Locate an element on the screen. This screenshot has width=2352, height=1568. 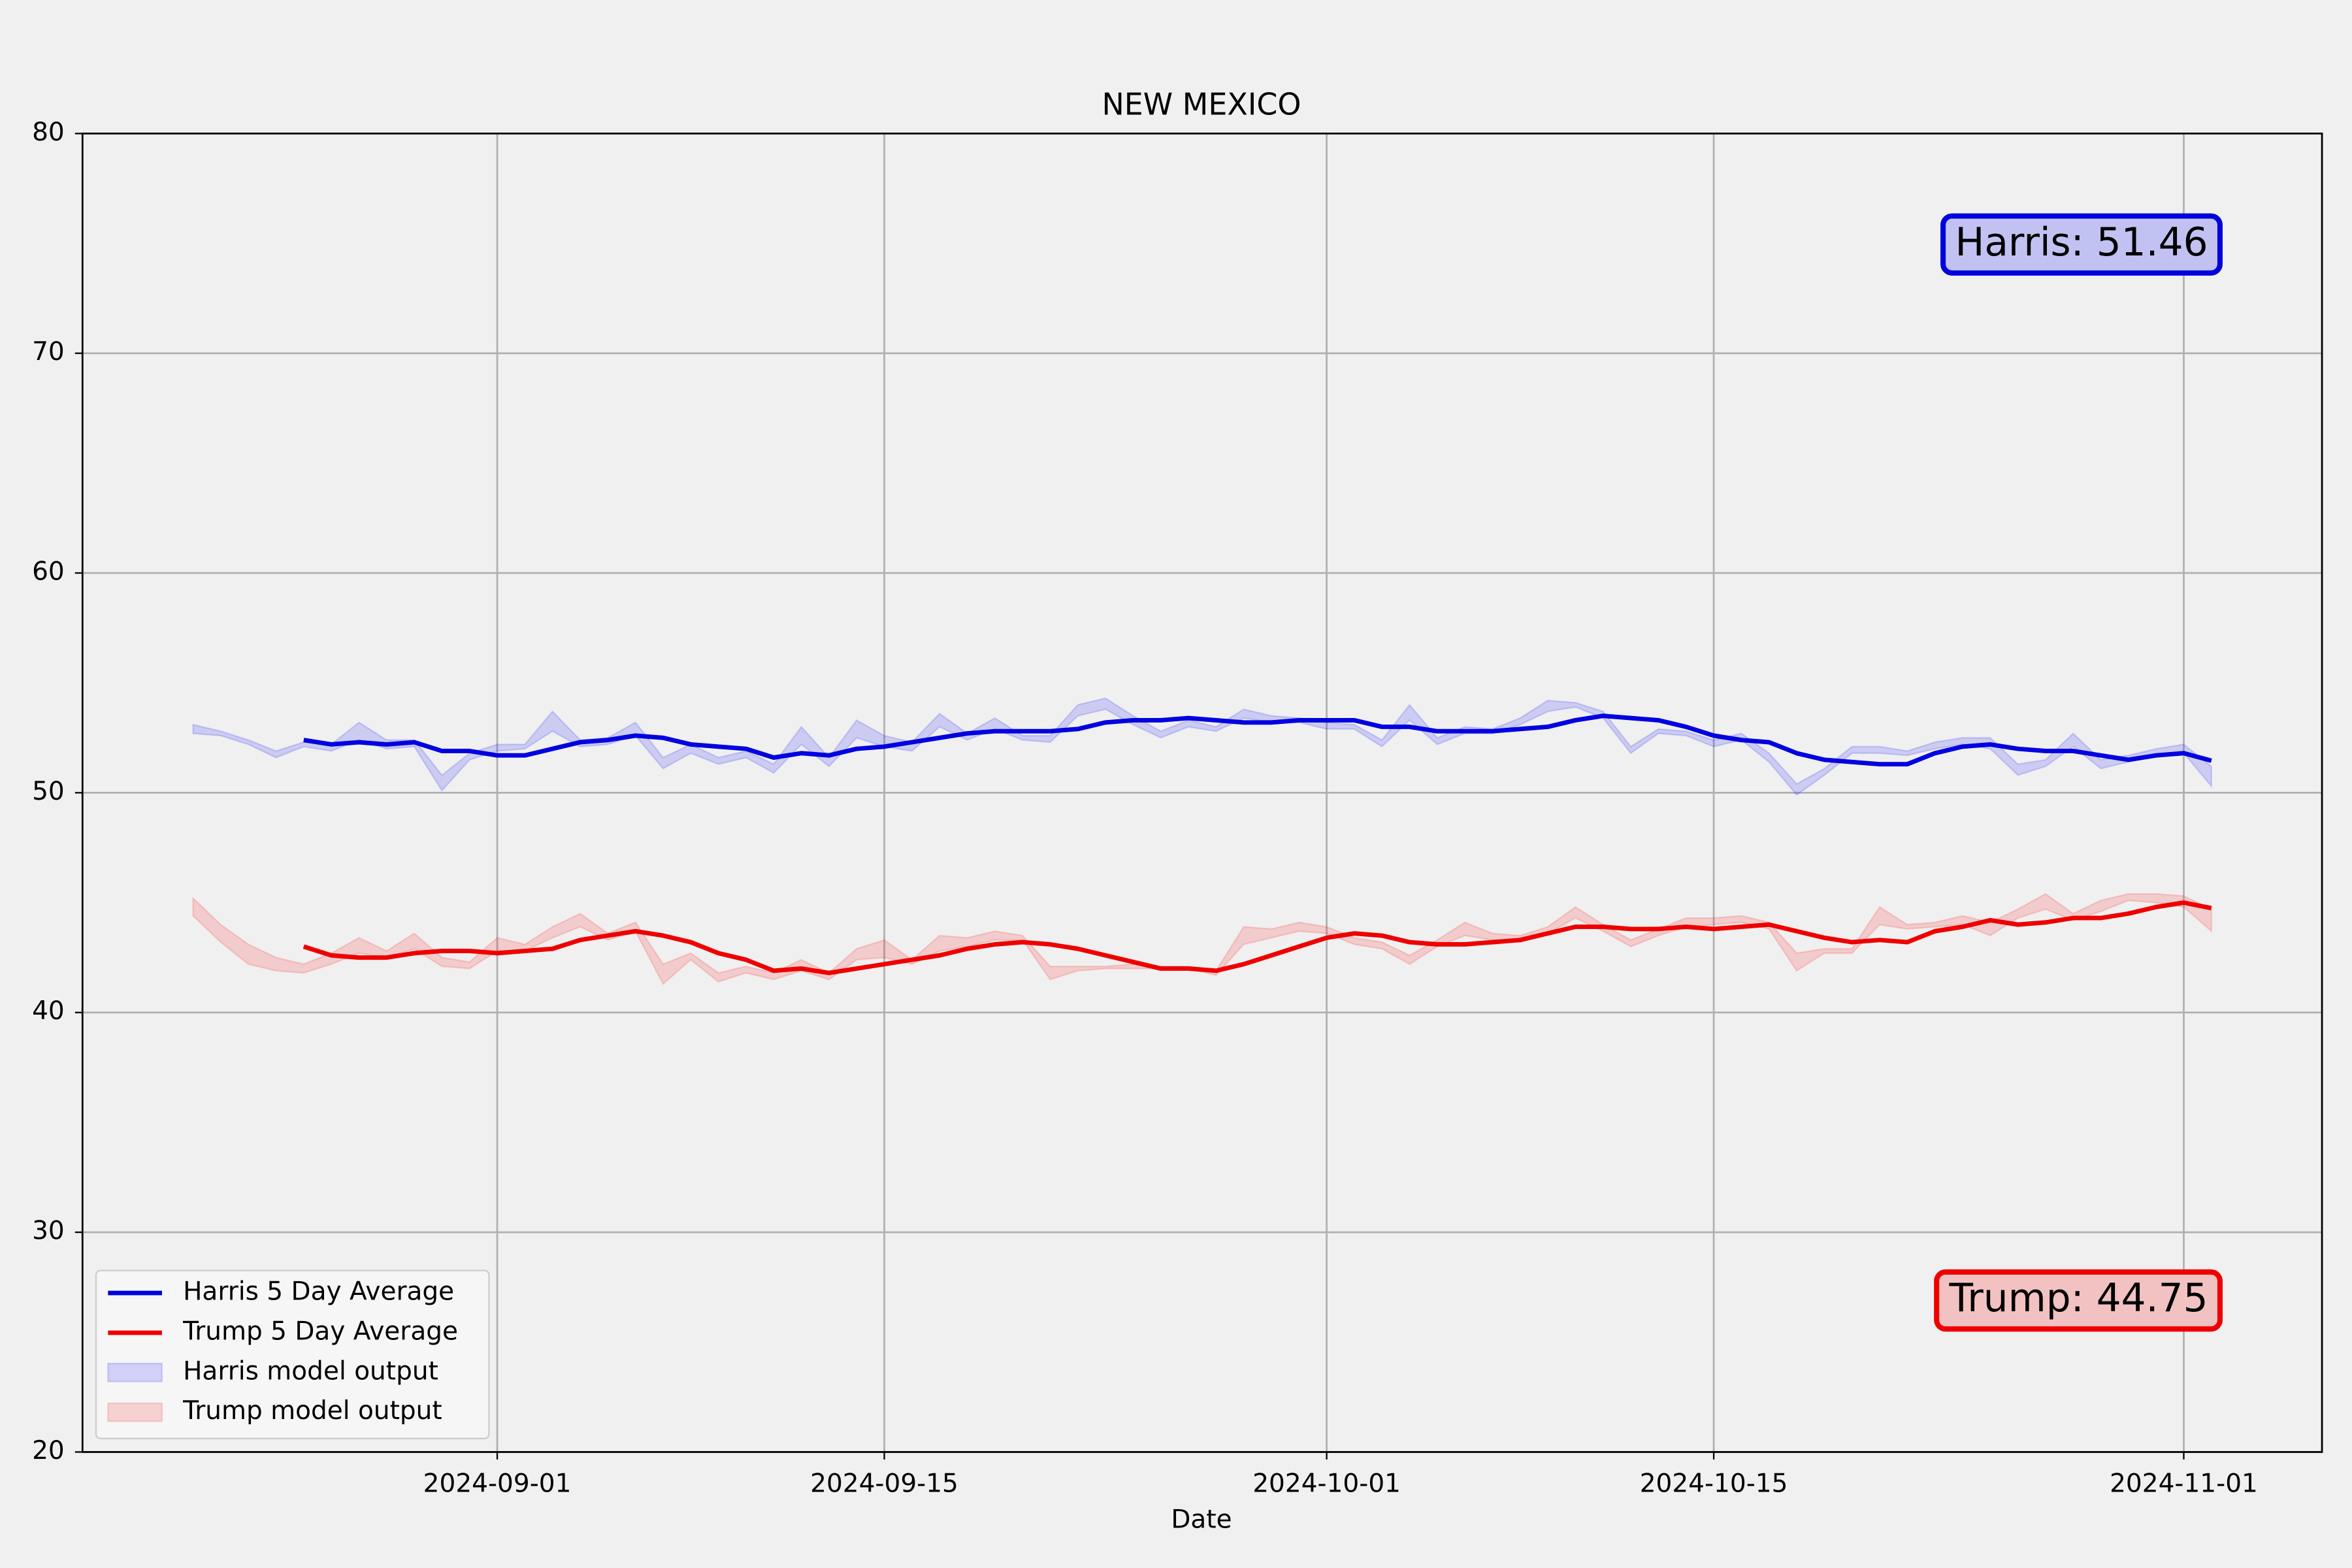
y-tick-label: 40 is located at coordinates (48, 1011).